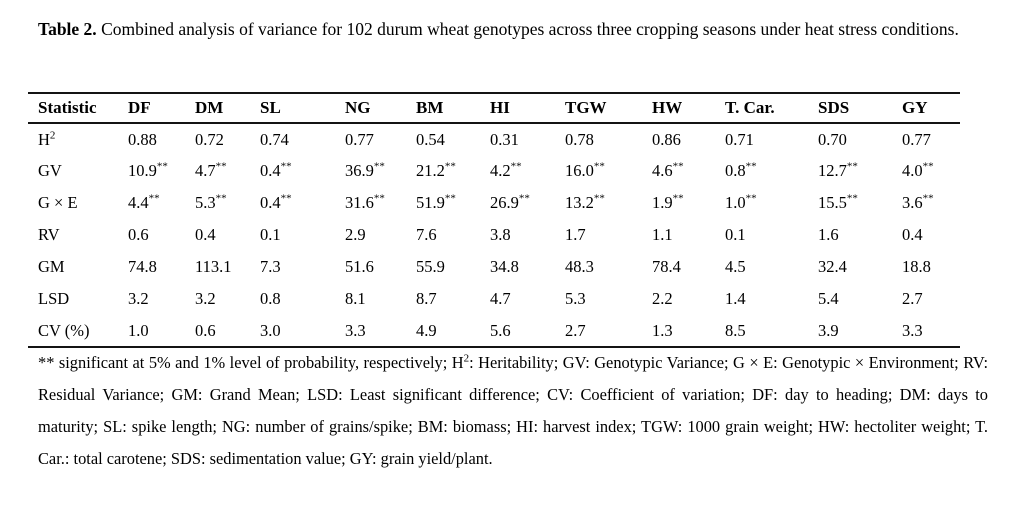  I want to click on table-cell: 16.0**, so click(585, 170).